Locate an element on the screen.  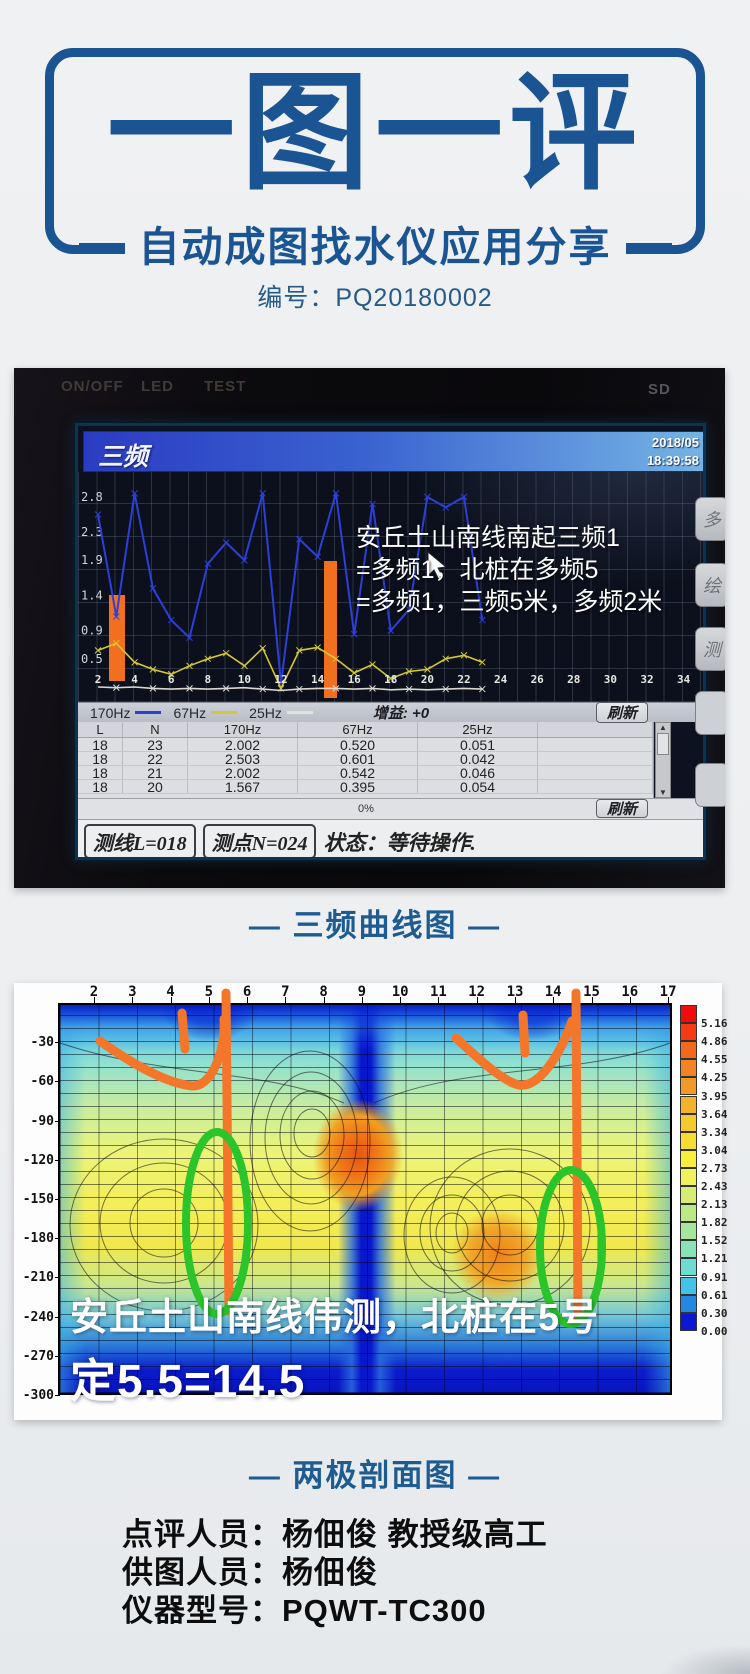
y-axis-label: -180 is located at coordinates (38, 1239).